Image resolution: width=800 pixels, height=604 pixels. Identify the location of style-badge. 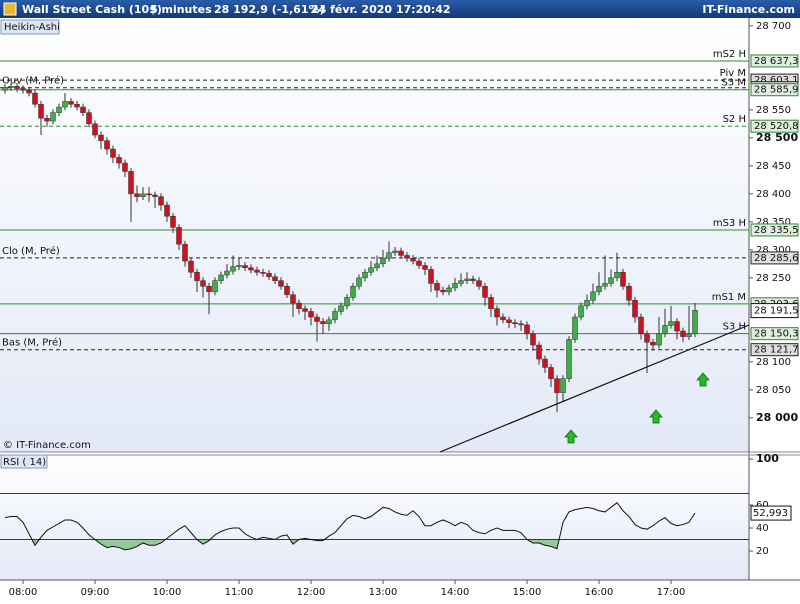
(30, 27).